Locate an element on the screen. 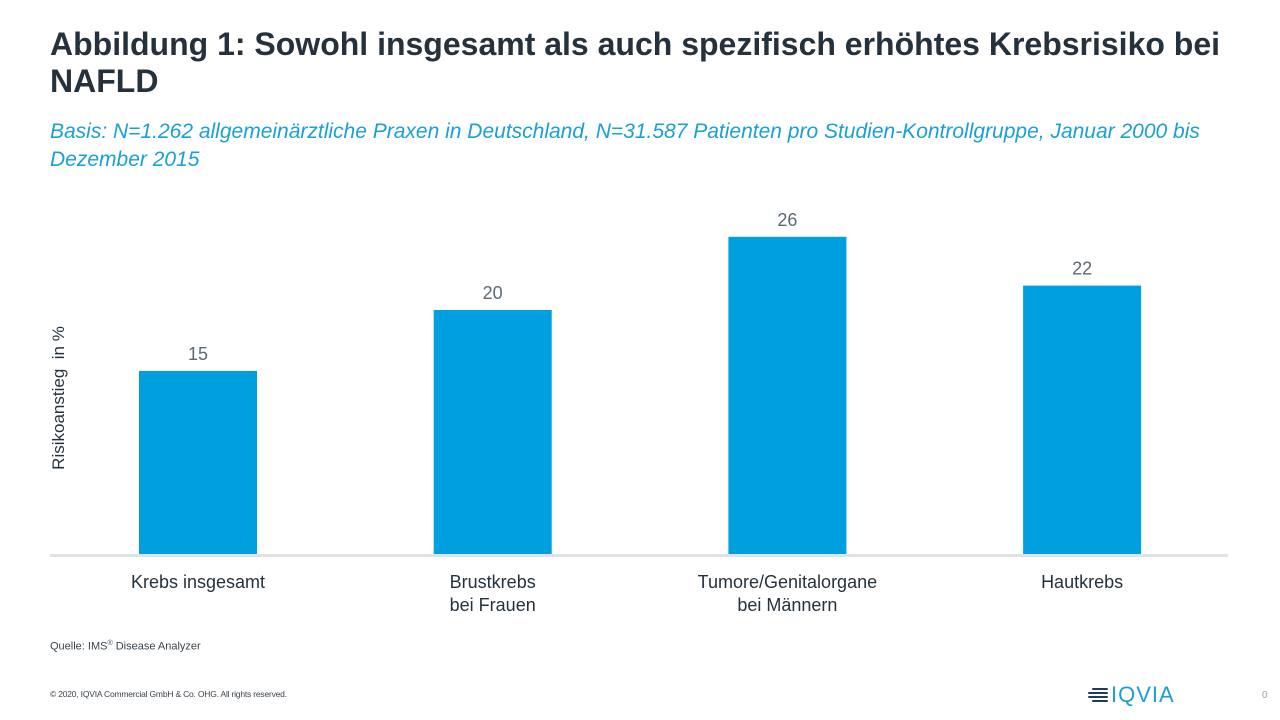  x-tick-label: Tumore/Genitalorgane is located at coordinates (787, 582).